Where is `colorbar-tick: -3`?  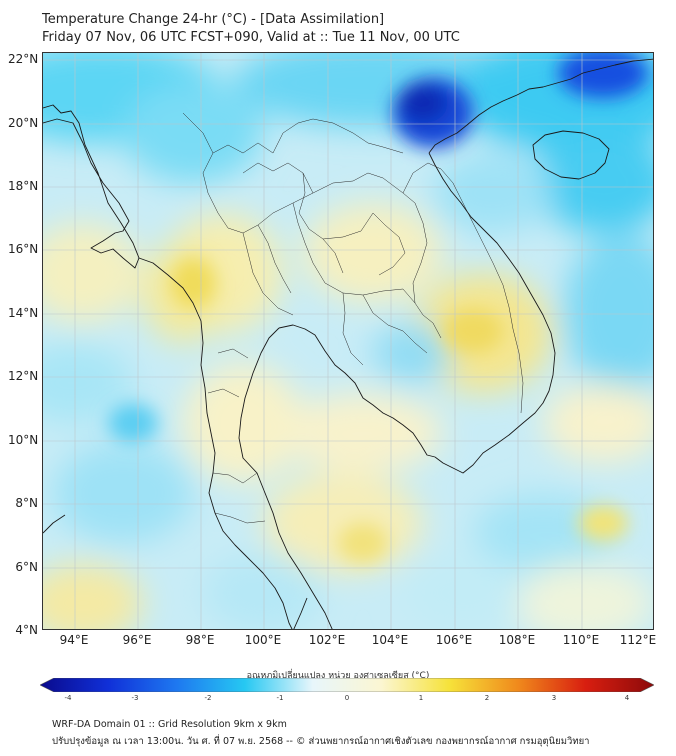
colorbar-tick: -3 is located at coordinates (135, 698).